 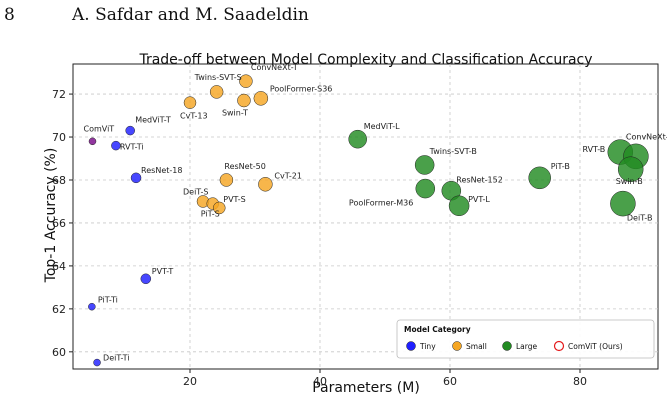 What do you see at coordinates (194, 116) in the screenshot?
I see `point-label-cvt-13: CvT-13` at bounding box center [194, 116].